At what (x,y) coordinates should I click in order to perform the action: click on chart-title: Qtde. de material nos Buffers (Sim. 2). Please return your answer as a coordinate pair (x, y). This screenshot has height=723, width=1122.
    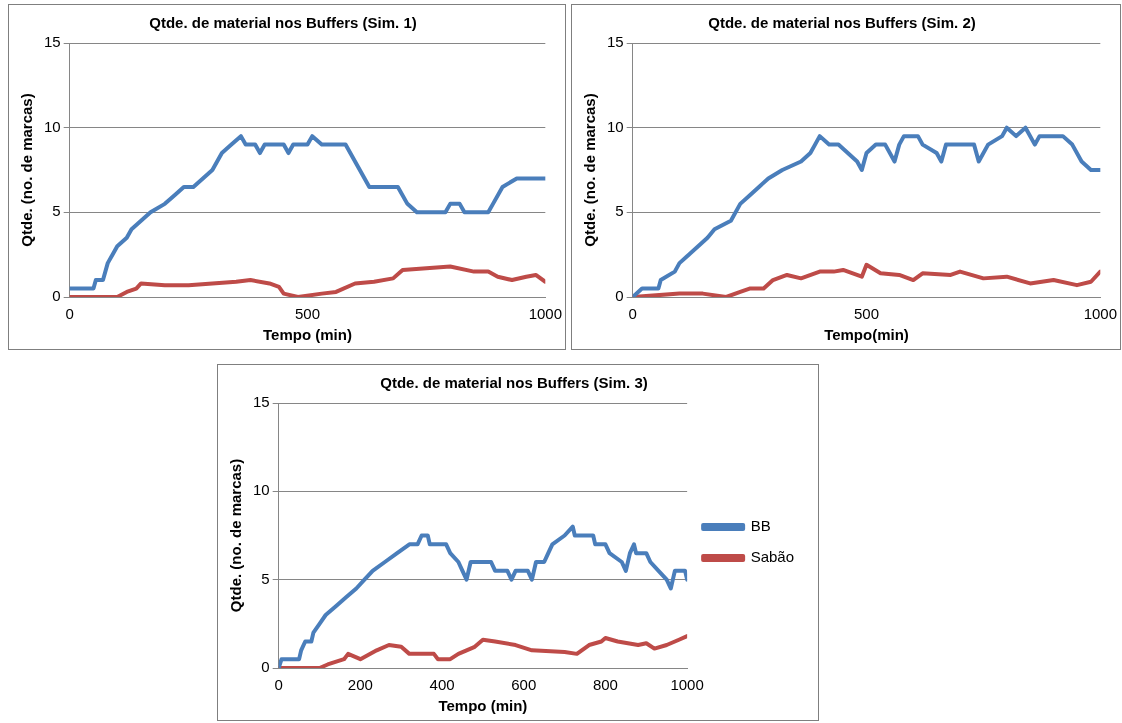
    Looking at the image, I should click on (842, 23).